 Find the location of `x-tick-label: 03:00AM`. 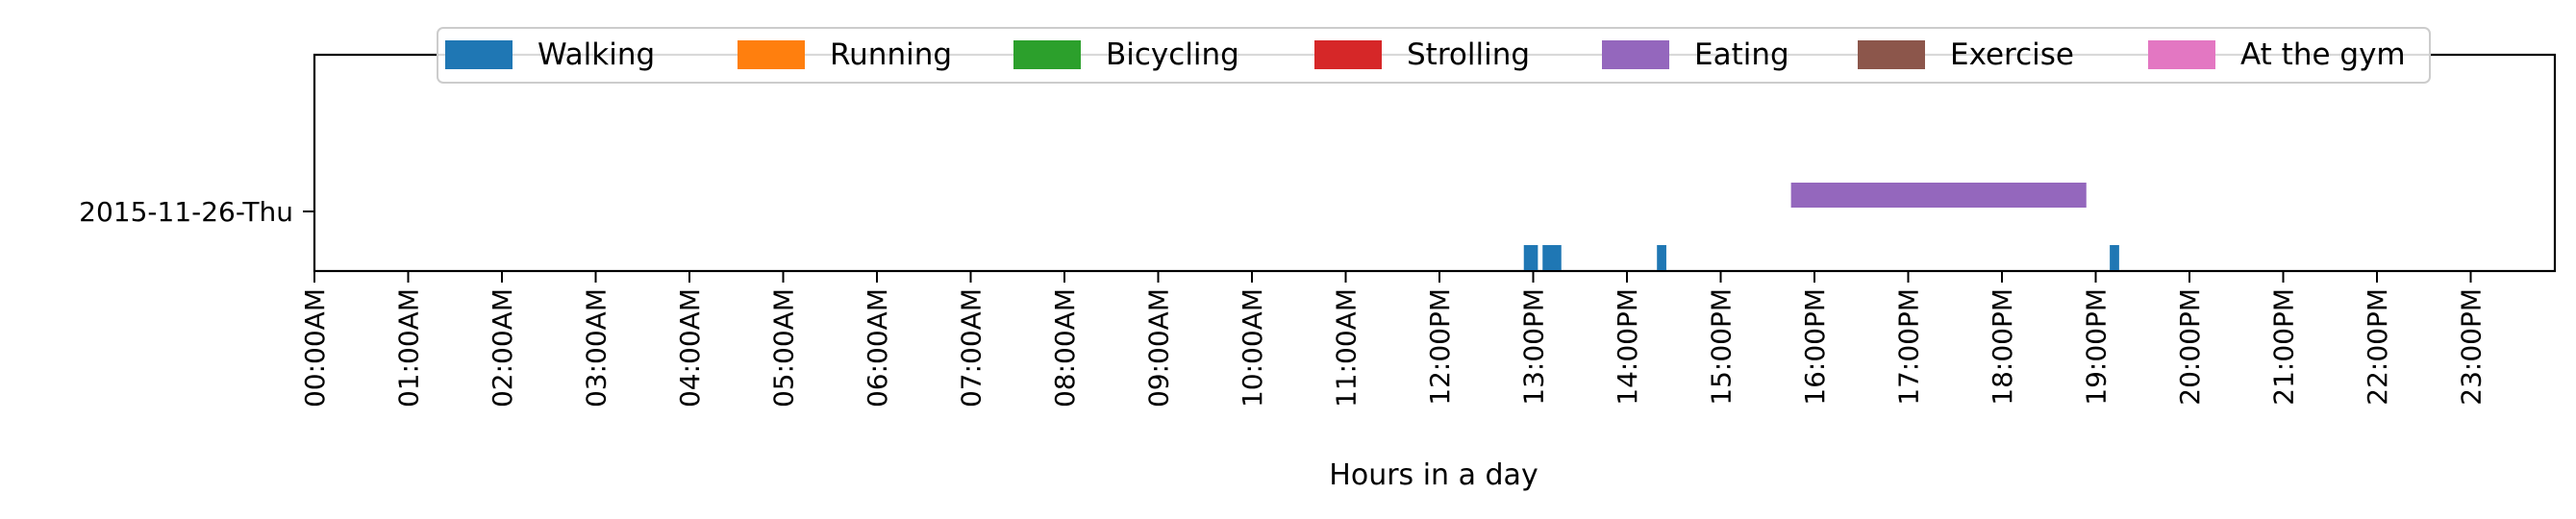

x-tick-label: 03:00AM is located at coordinates (597, 348).